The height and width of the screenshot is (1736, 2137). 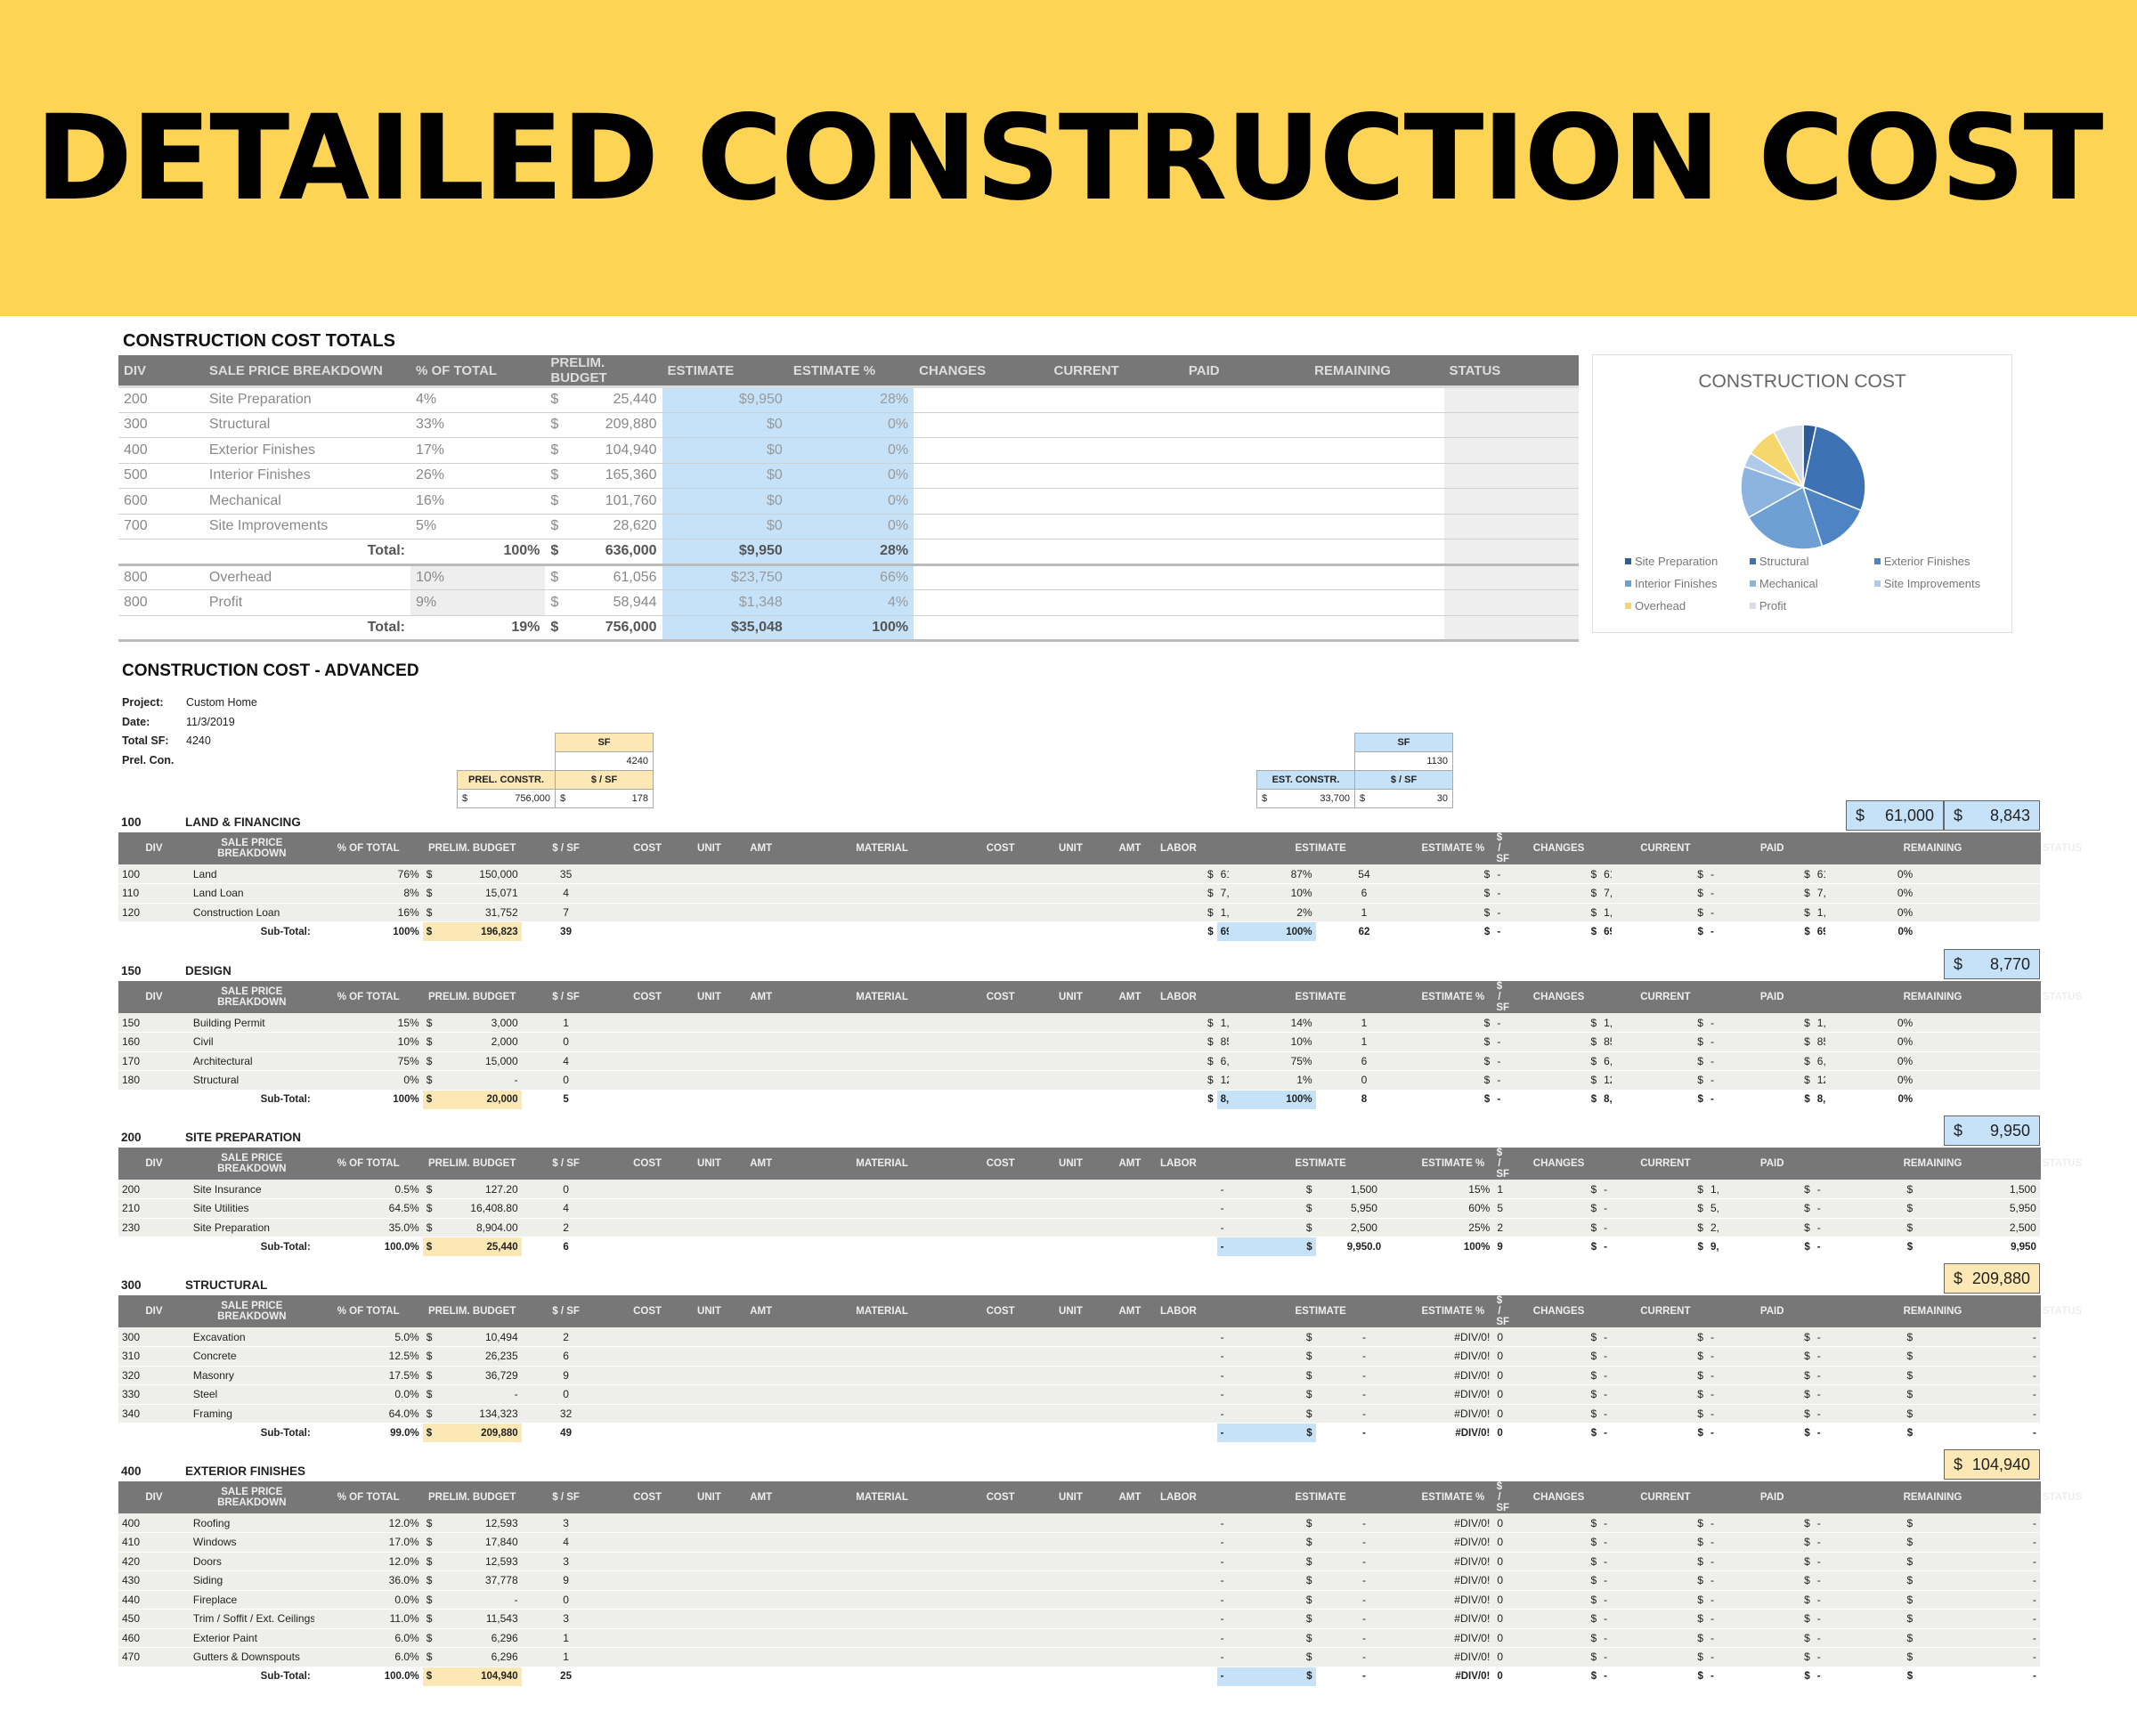 What do you see at coordinates (2000, 1278) in the screenshot?
I see `box-amount: 209,880` at bounding box center [2000, 1278].